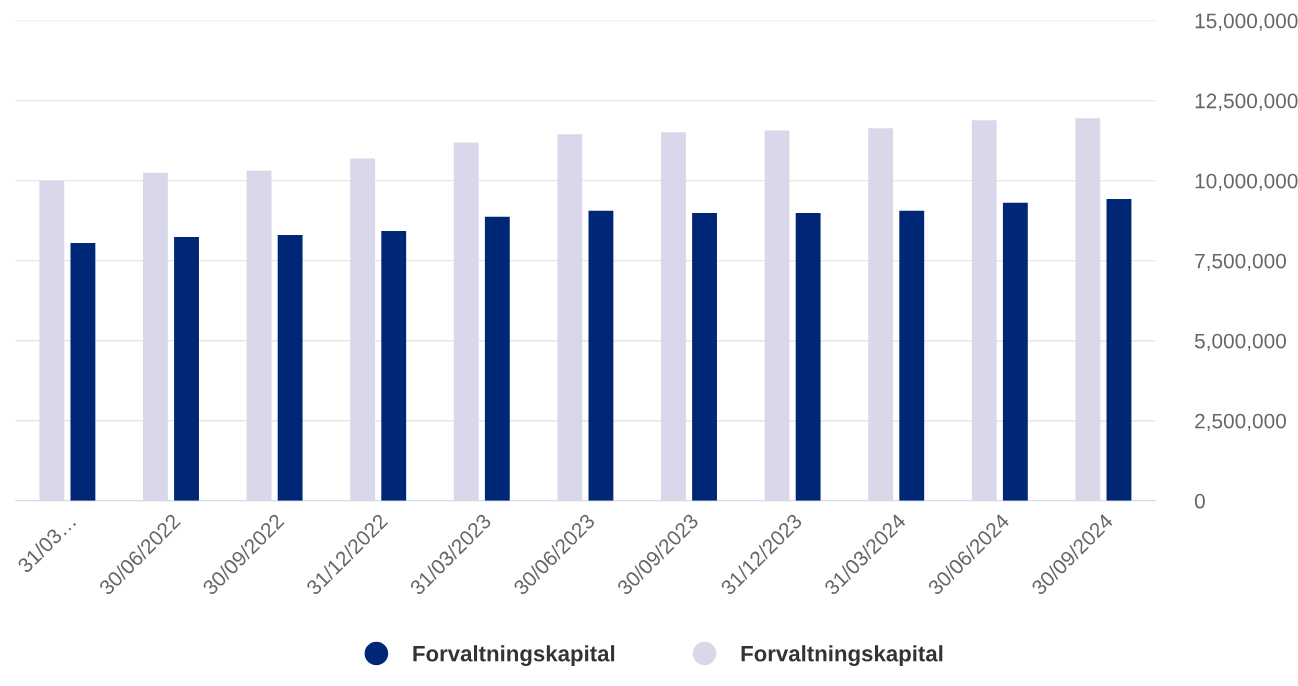 This screenshot has width=1298, height=686. What do you see at coordinates (1240, 262) in the screenshot?
I see `y-tick-label: 7,500,000` at bounding box center [1240, 262].